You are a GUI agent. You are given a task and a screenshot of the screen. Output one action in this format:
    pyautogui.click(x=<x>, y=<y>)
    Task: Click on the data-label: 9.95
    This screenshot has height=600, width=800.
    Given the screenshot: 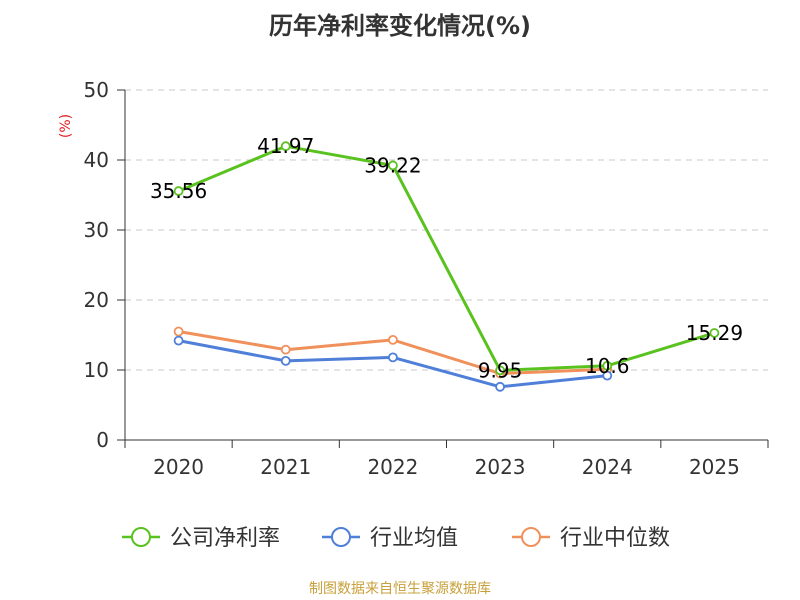 What is the action you would take?
    pyautogui.click(x=500, y=370)
    